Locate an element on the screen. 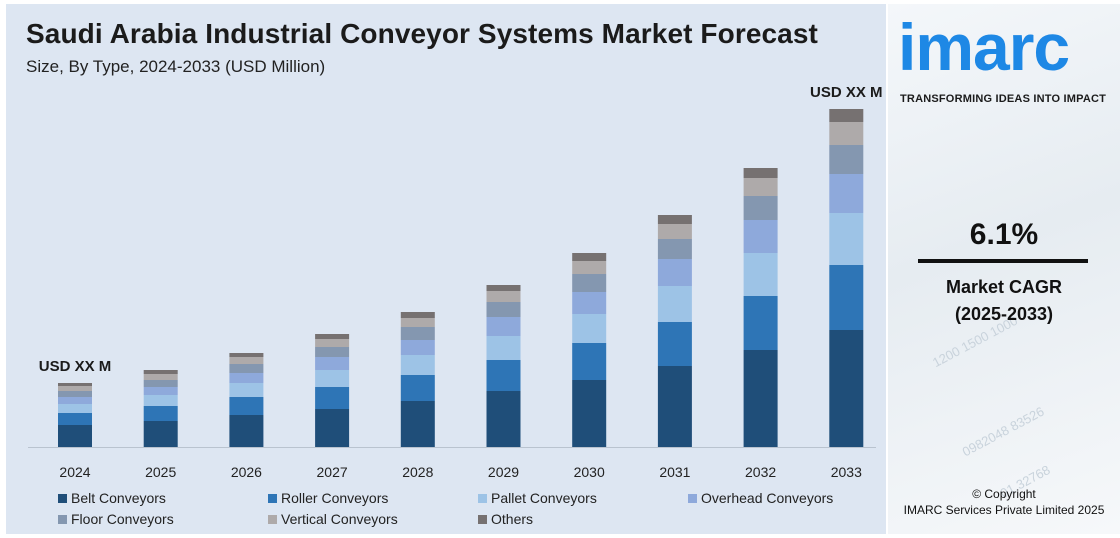 This screenshot has height=538, width=1120. imarc-logo: imarc is located at coordinates (984, 47).